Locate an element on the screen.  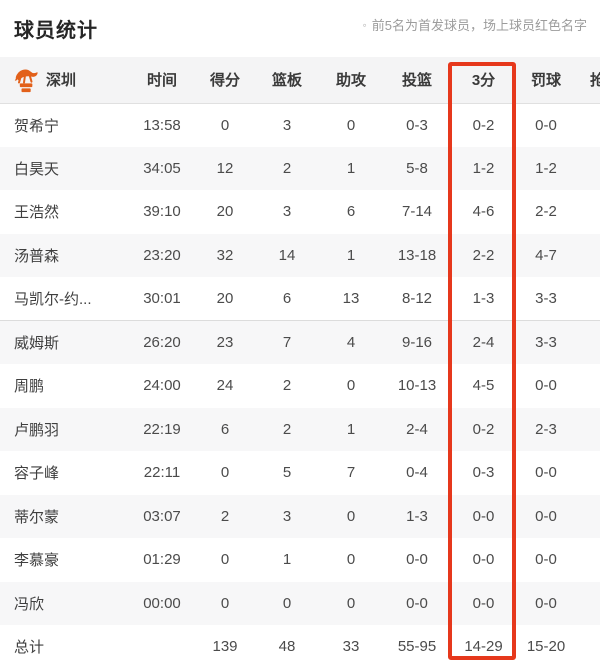
stat-cell: 139 is located at coordinates (225, 647).